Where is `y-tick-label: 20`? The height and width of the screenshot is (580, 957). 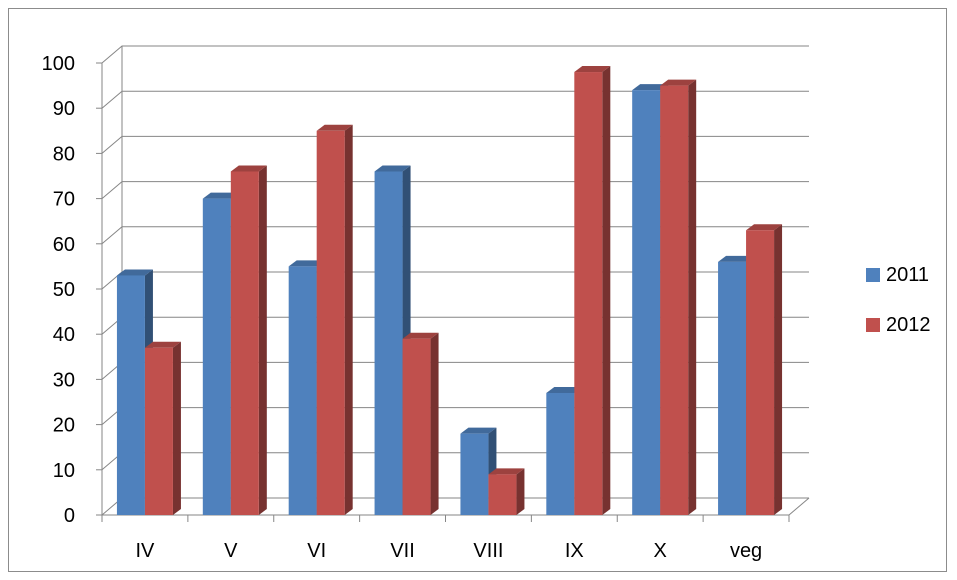
y-tick-label: 20 is located at coordinates (64, 426).